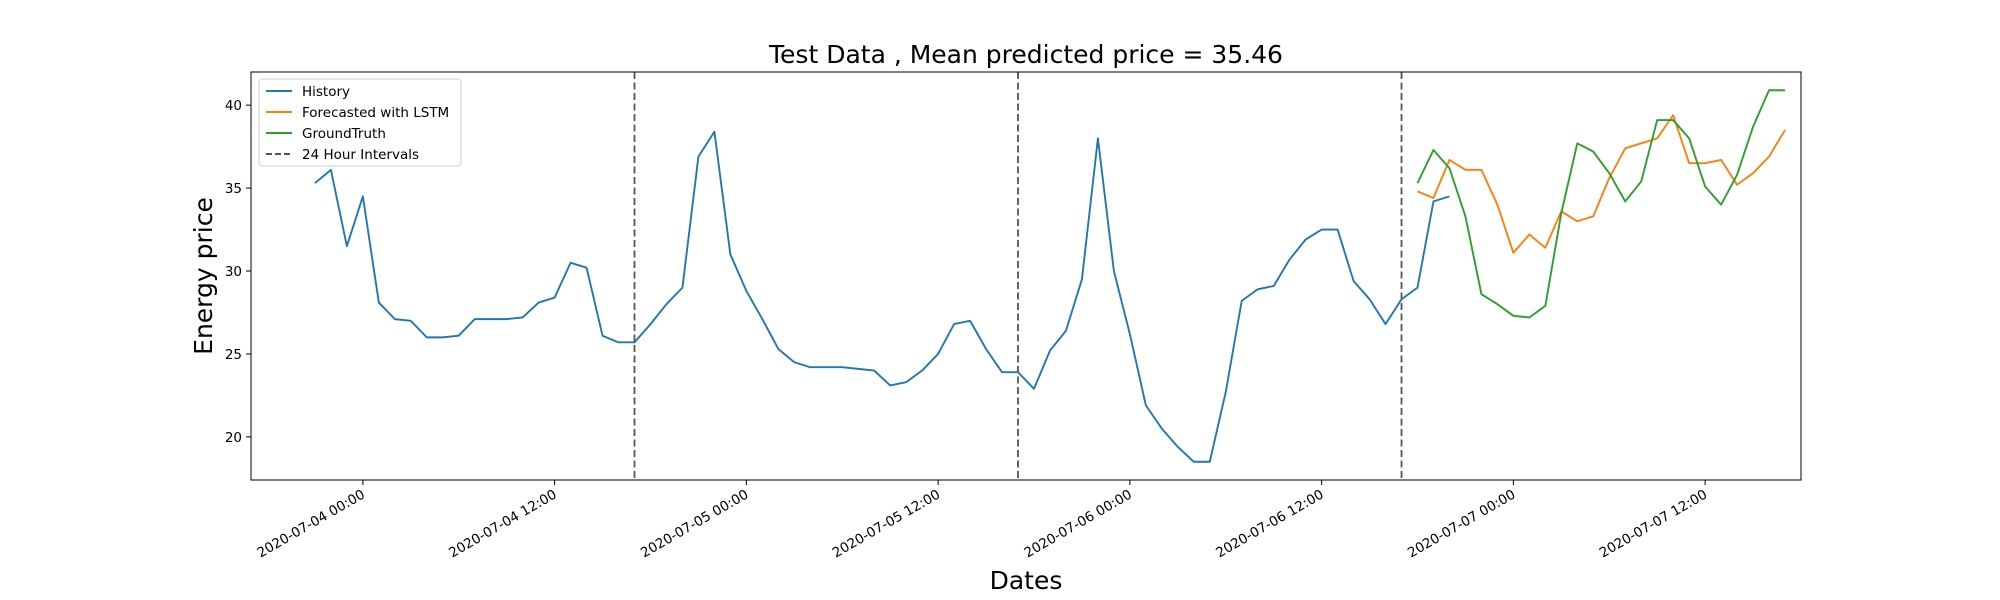  I want to click on y-tick-label: 30, so click(233, 272).